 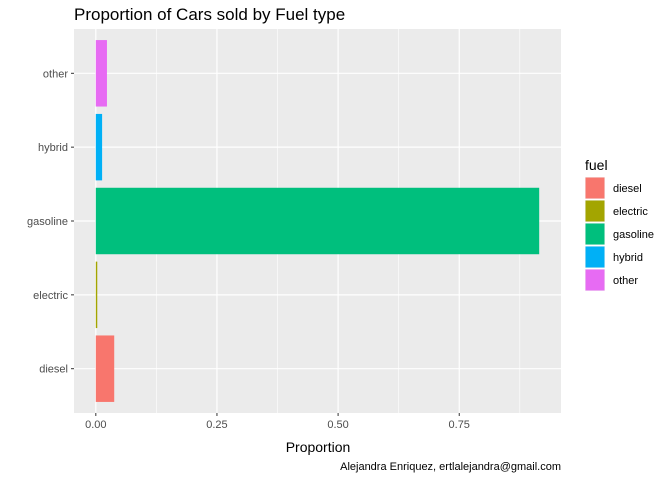 I want to click on legend: fuel diesel electric gasoline hybrid other, so click(x=619, y=224).